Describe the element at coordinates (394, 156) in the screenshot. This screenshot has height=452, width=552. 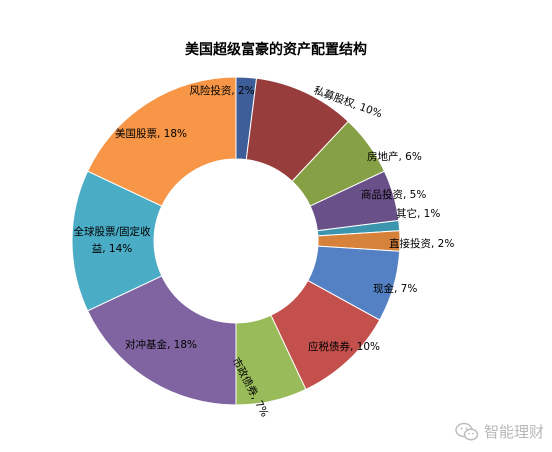
I see `slice-label-3: 房地产, 6%` at that location.